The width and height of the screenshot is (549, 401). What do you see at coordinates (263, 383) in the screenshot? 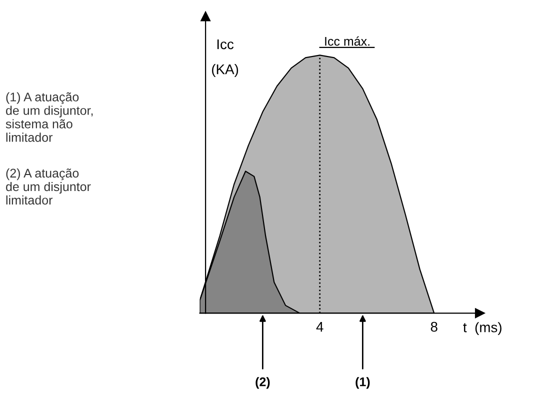
I see `annotation: (2)` at bounding box center [263, 383].